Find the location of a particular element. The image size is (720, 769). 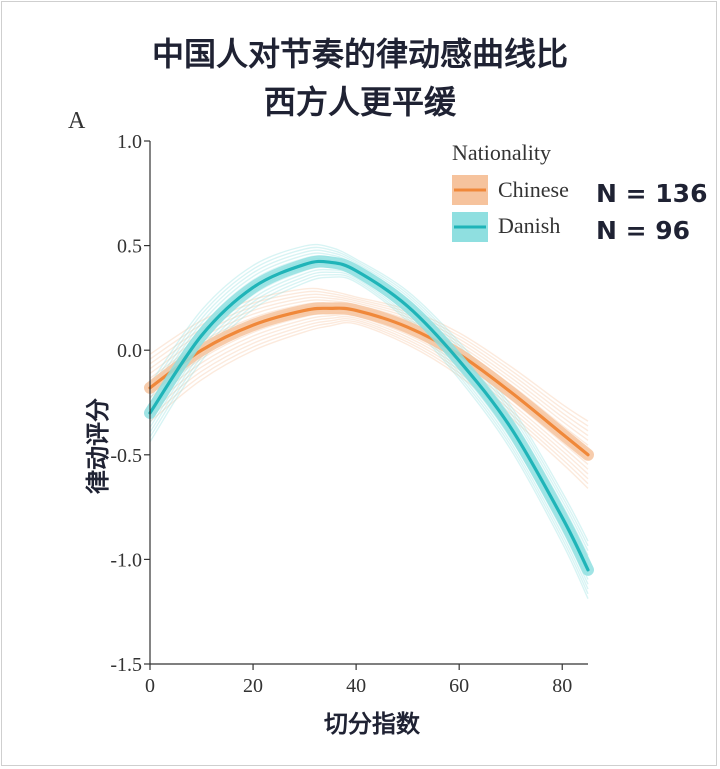

y-tick-label: 1.0 is located at coordinates (129, 142).